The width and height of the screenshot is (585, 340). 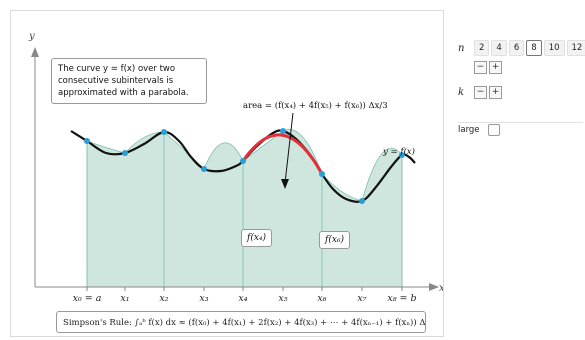 What do you see at coordinates (282, 298) in the screenshot?
I see `x-tick-label-5: x₅` at bounding box center [282, 298].